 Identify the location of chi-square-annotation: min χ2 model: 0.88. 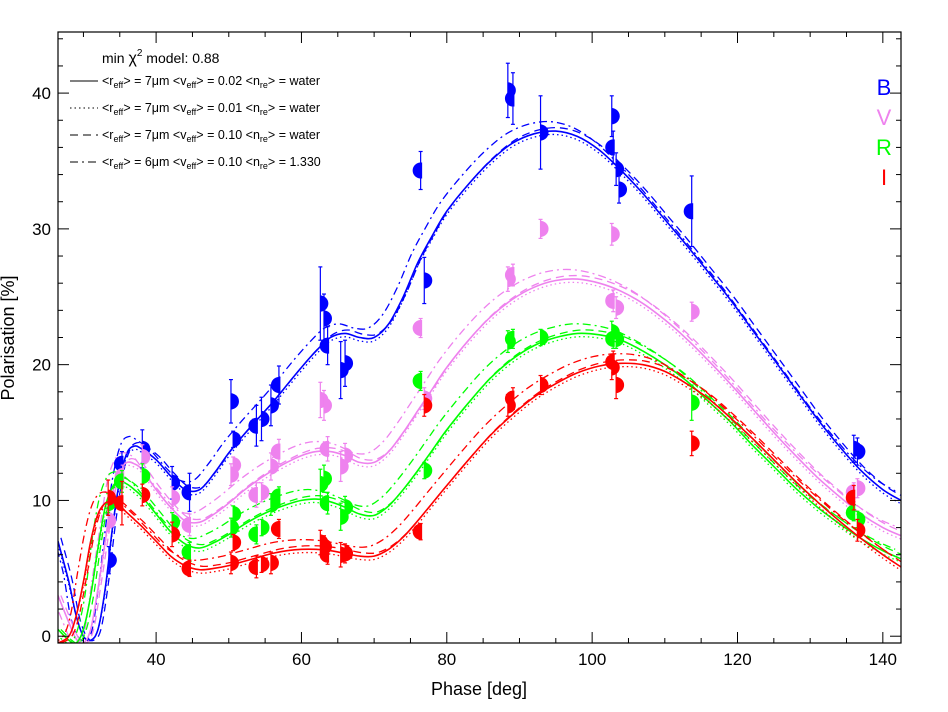
(161, 57).